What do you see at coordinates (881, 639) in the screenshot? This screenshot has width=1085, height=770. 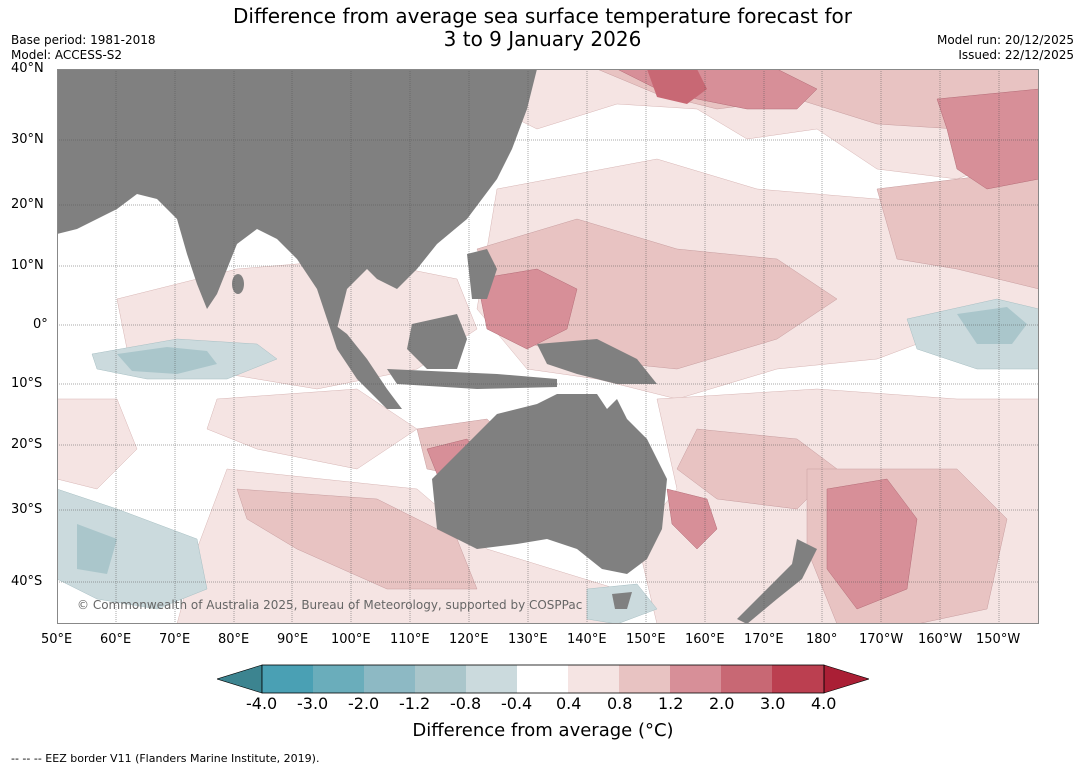 I see `lon-label-170w: 170°W` at bounding box center [881, 639].